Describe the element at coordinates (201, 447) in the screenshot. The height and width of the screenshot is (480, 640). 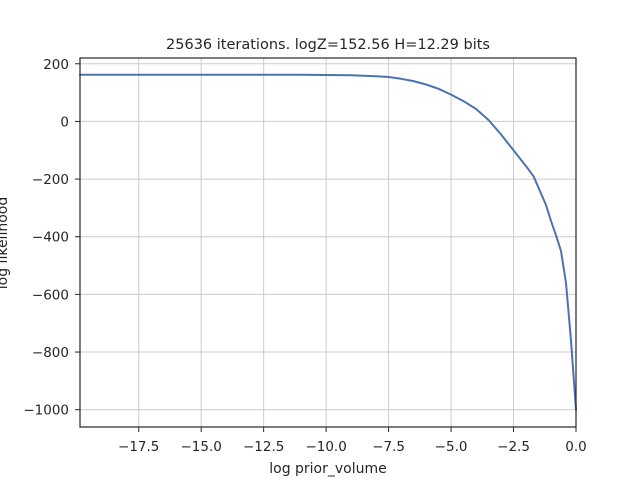
I see `x-tick-label: −15.0` at that location.